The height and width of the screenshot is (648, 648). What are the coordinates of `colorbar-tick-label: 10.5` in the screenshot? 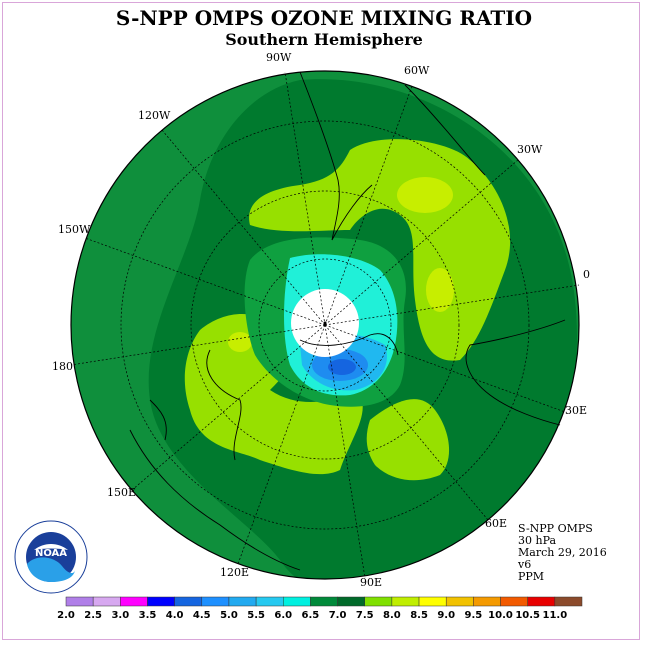 It's located at (527, 615).